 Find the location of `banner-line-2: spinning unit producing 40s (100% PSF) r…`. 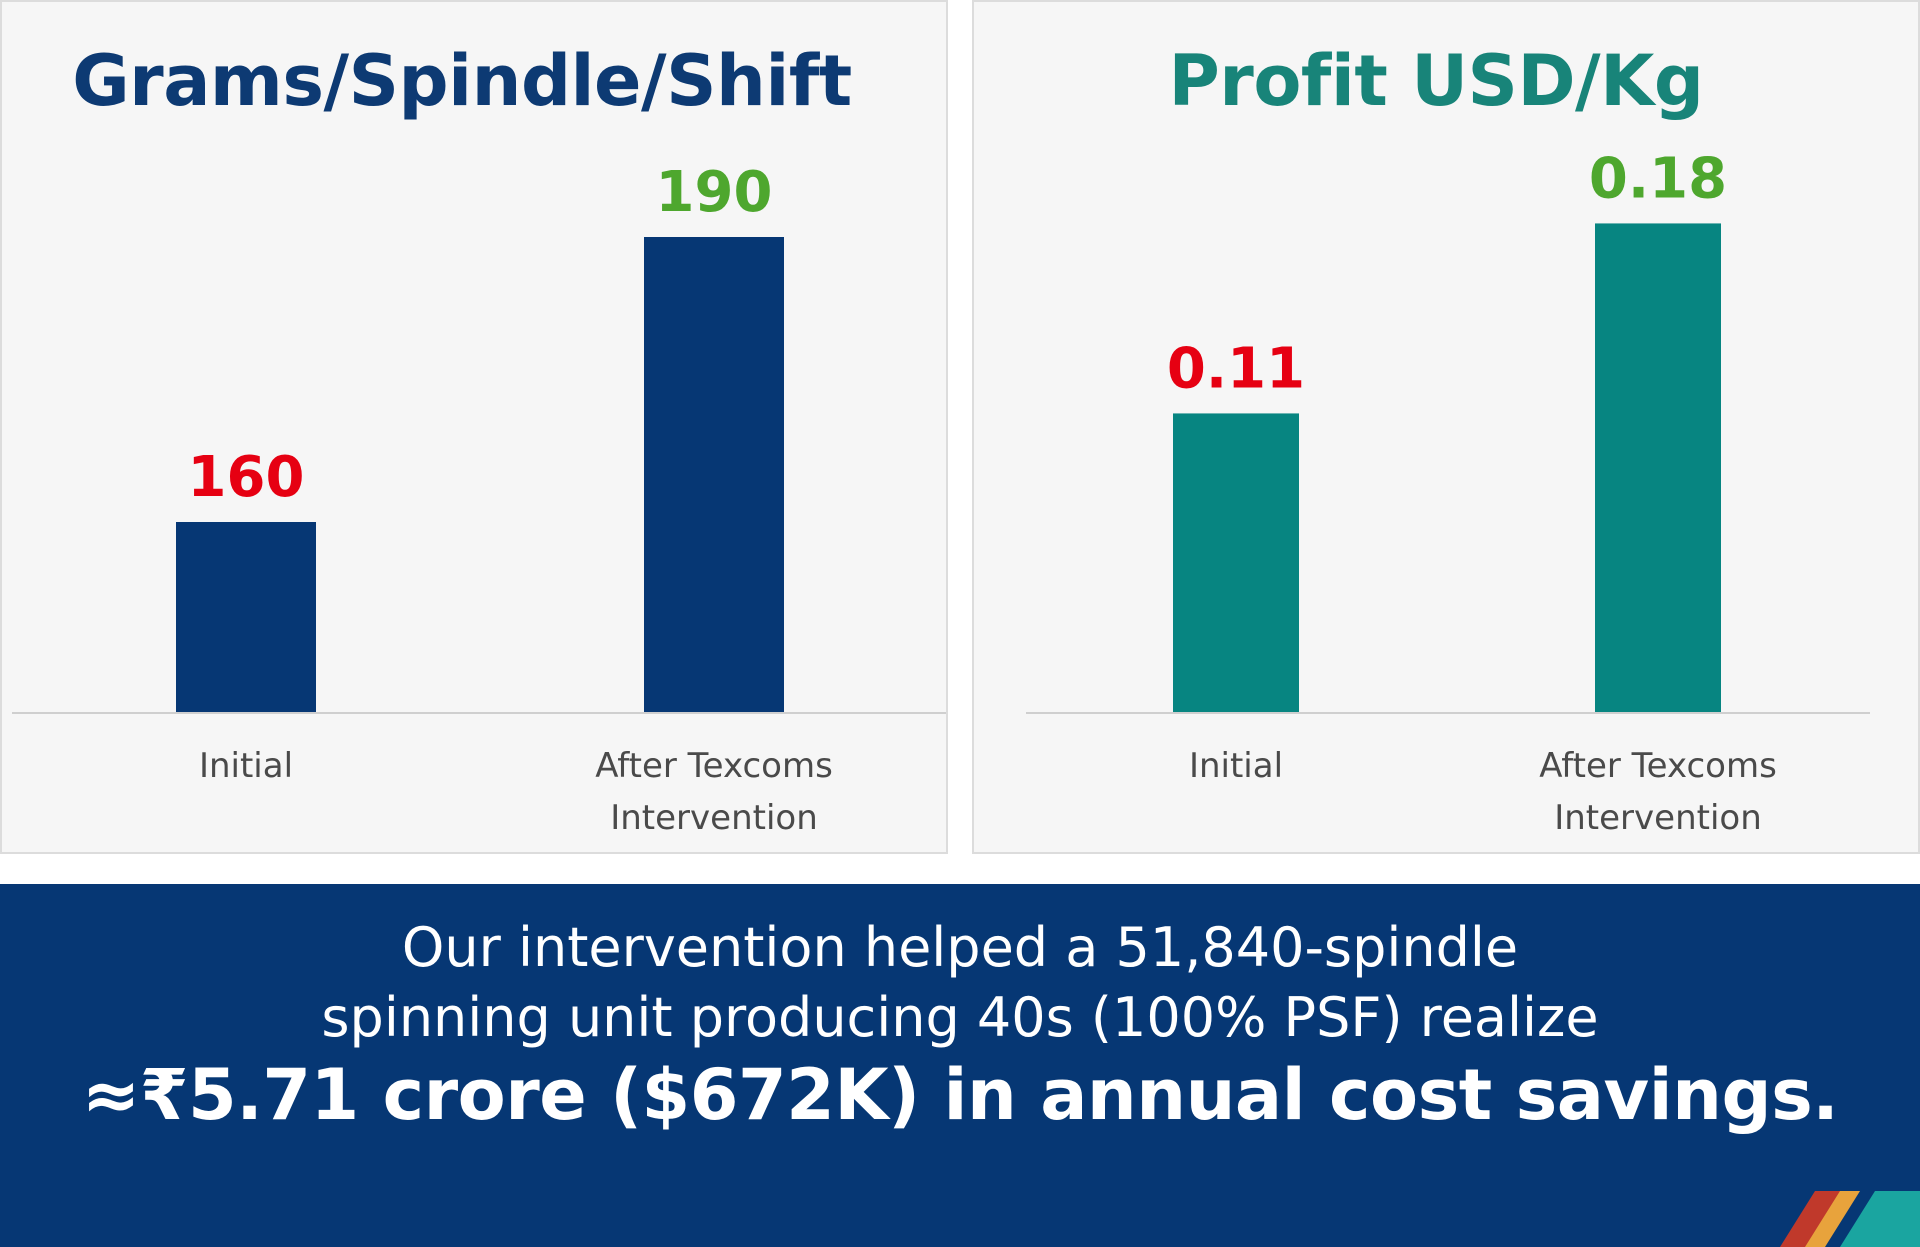

banner-line-2: spinning unit producing 40s (100% PSF) r… is located at coordinates (960, 1017).